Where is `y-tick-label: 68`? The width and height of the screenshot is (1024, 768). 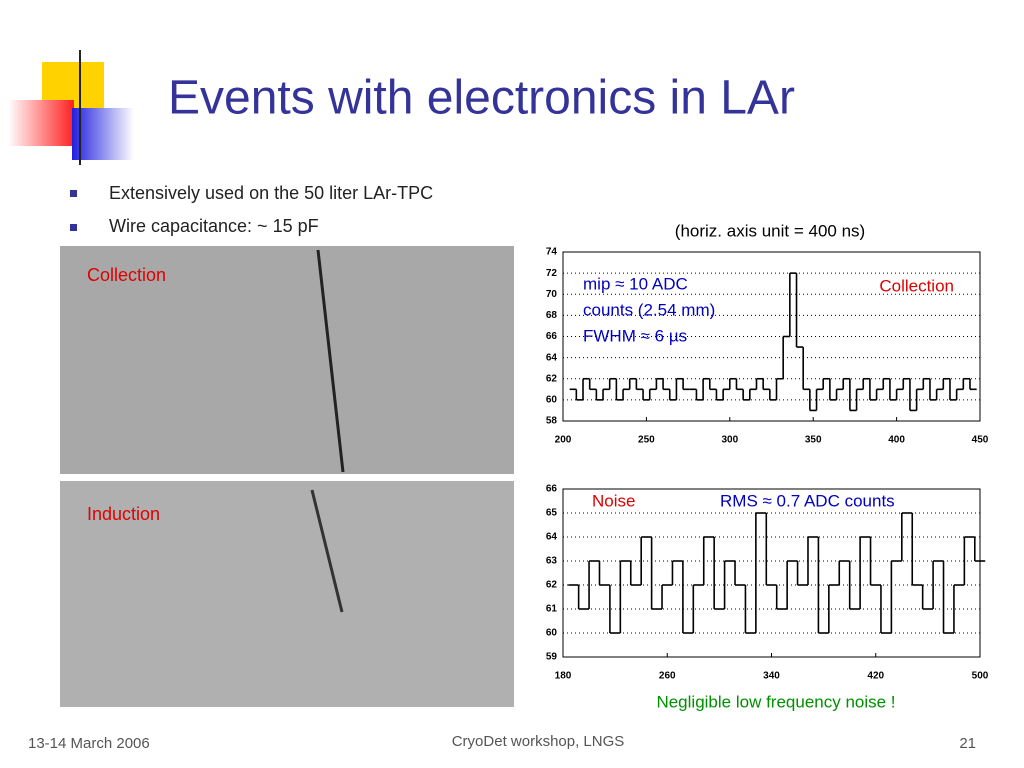
y-tick-label: 68 is located at coordinates (552, 315).